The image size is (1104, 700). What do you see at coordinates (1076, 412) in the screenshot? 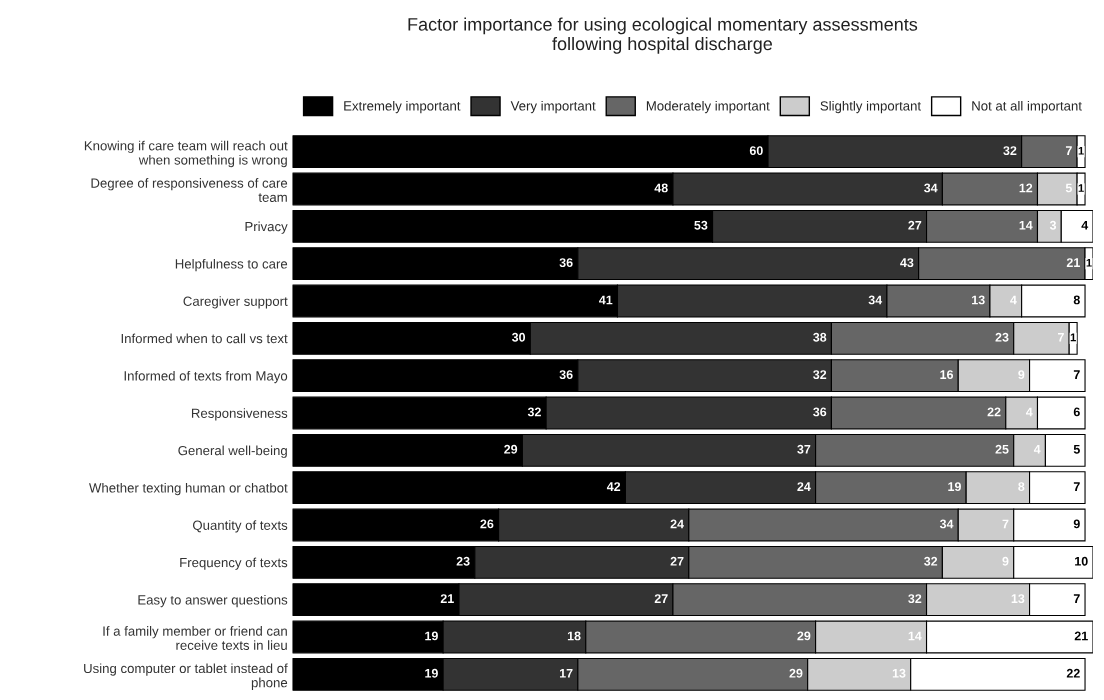
I see `data-label: 6` at bounding box center [1076, 412].